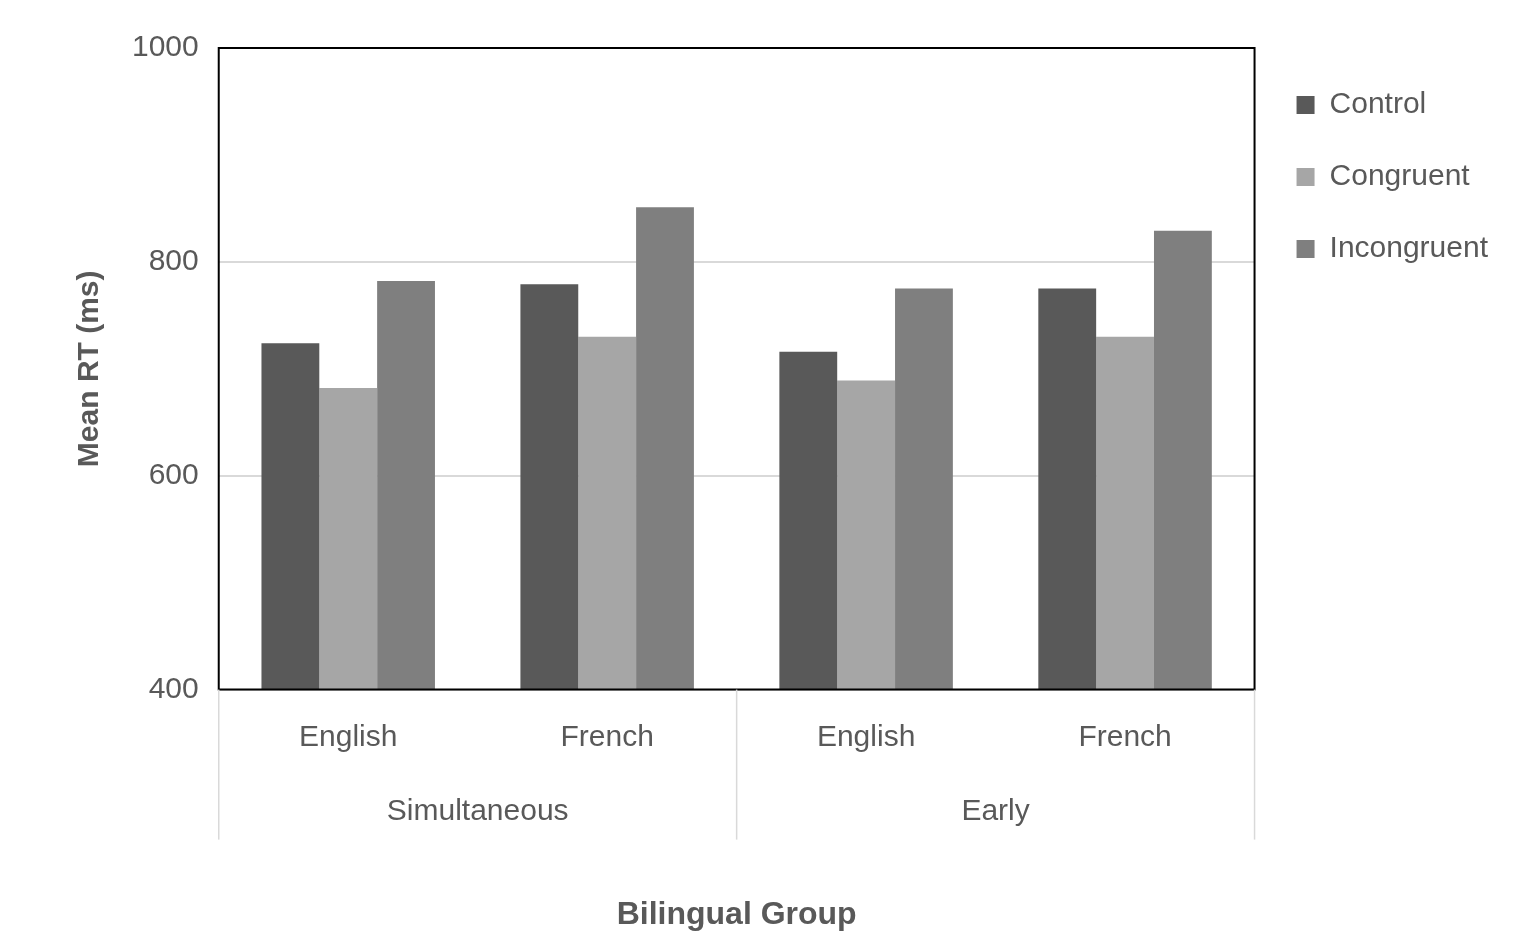 Image resolution: width=1517 pixels, height=949 pixels. What do you see at coordinates (477, 809) in the screenshot?
I see `text: Simultaneous` at bounding box center [477, 809].